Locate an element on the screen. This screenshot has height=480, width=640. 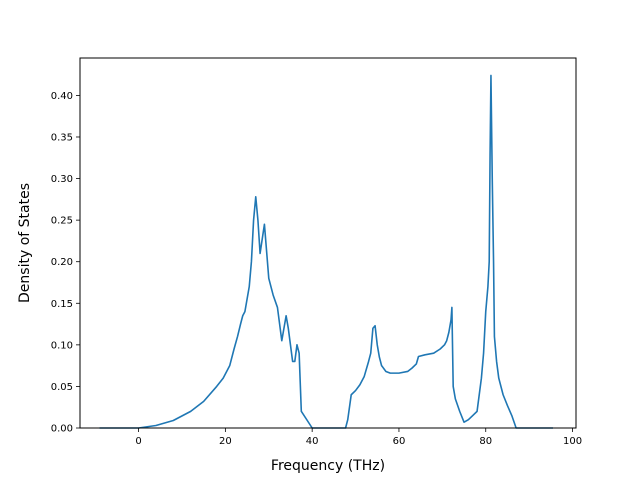
x-tick-label: 80 is located at coordinates (485, 441).